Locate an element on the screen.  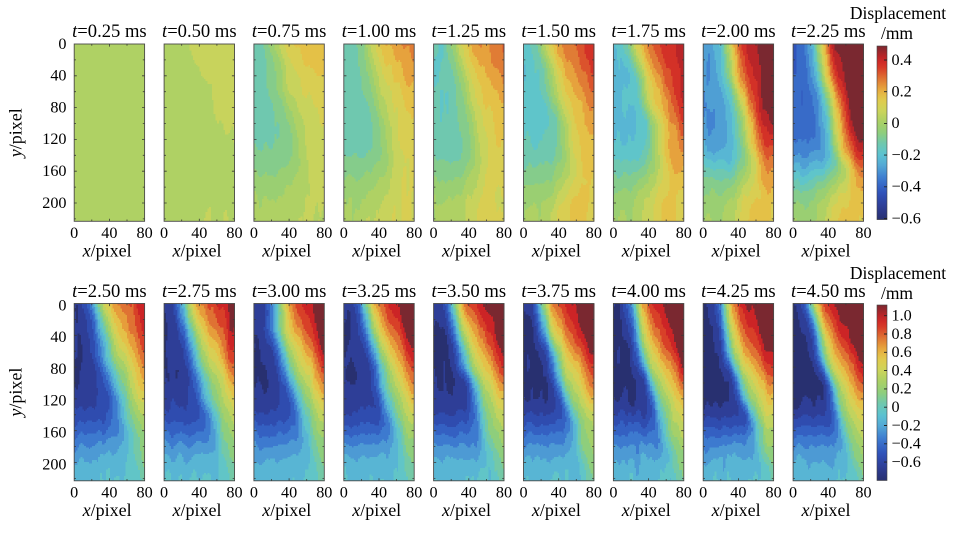
svg-text: t=0.50 ms is located at coordinates (199, 31).